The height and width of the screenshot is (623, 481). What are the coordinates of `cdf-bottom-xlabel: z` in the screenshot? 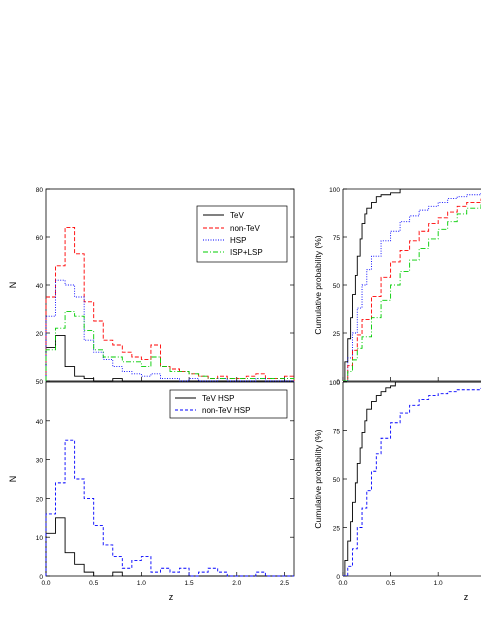 It's located at (466, 597).